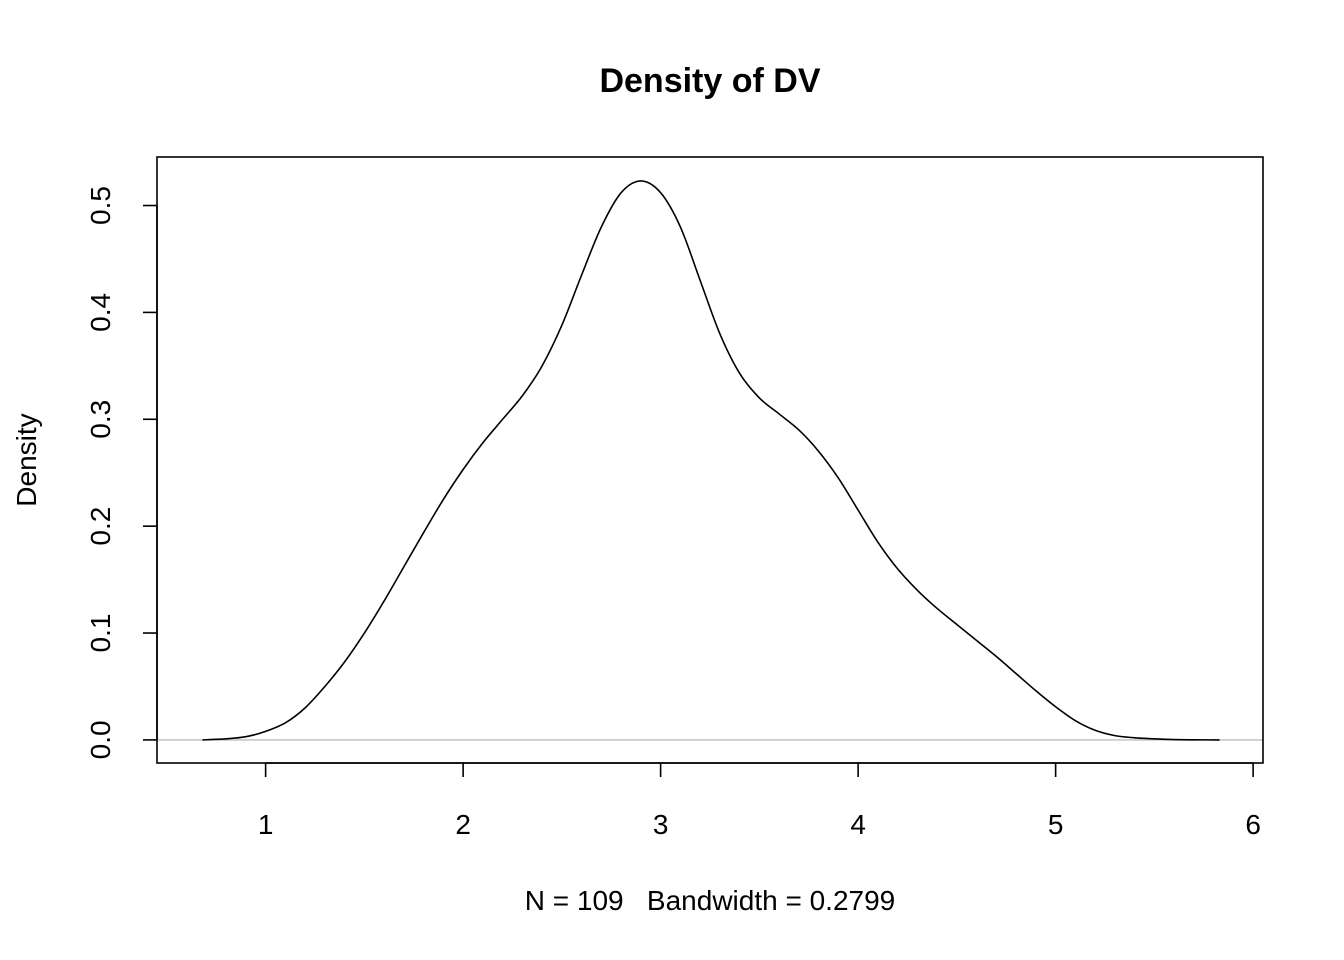 This screenshot has width=1344, height=960. What do you see at coordinates (759, 801) in the screenshot?
I see `x-axis: 1 2 3 4 5 6` at bounding box center [759, 801].